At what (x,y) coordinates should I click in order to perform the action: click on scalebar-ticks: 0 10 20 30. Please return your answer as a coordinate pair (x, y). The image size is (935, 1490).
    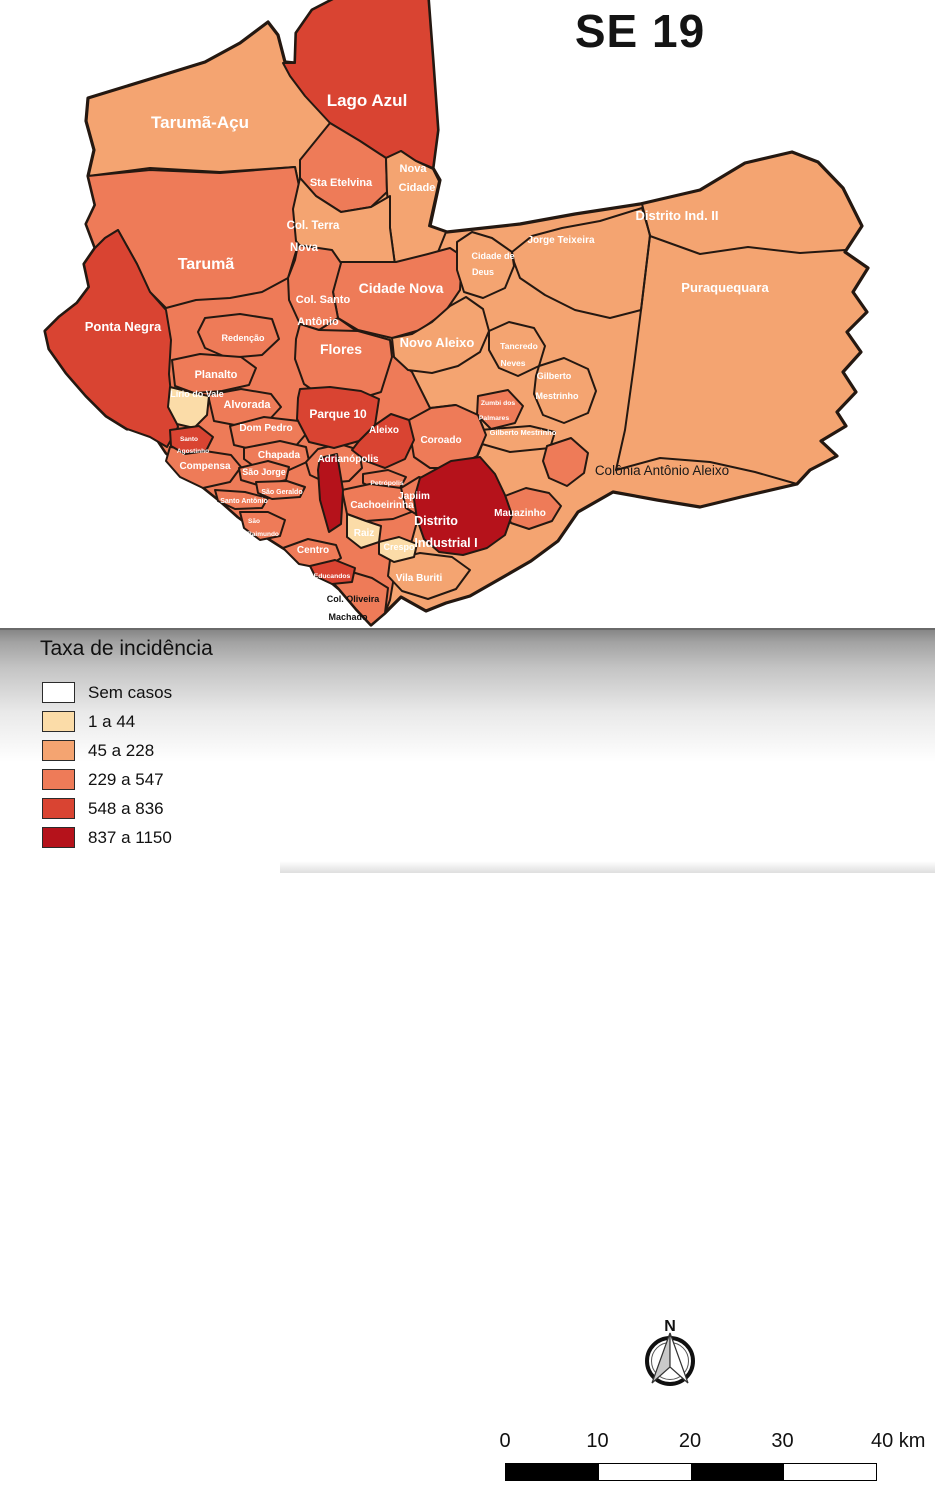
    Looking at the image, I should click on (714, 1443).